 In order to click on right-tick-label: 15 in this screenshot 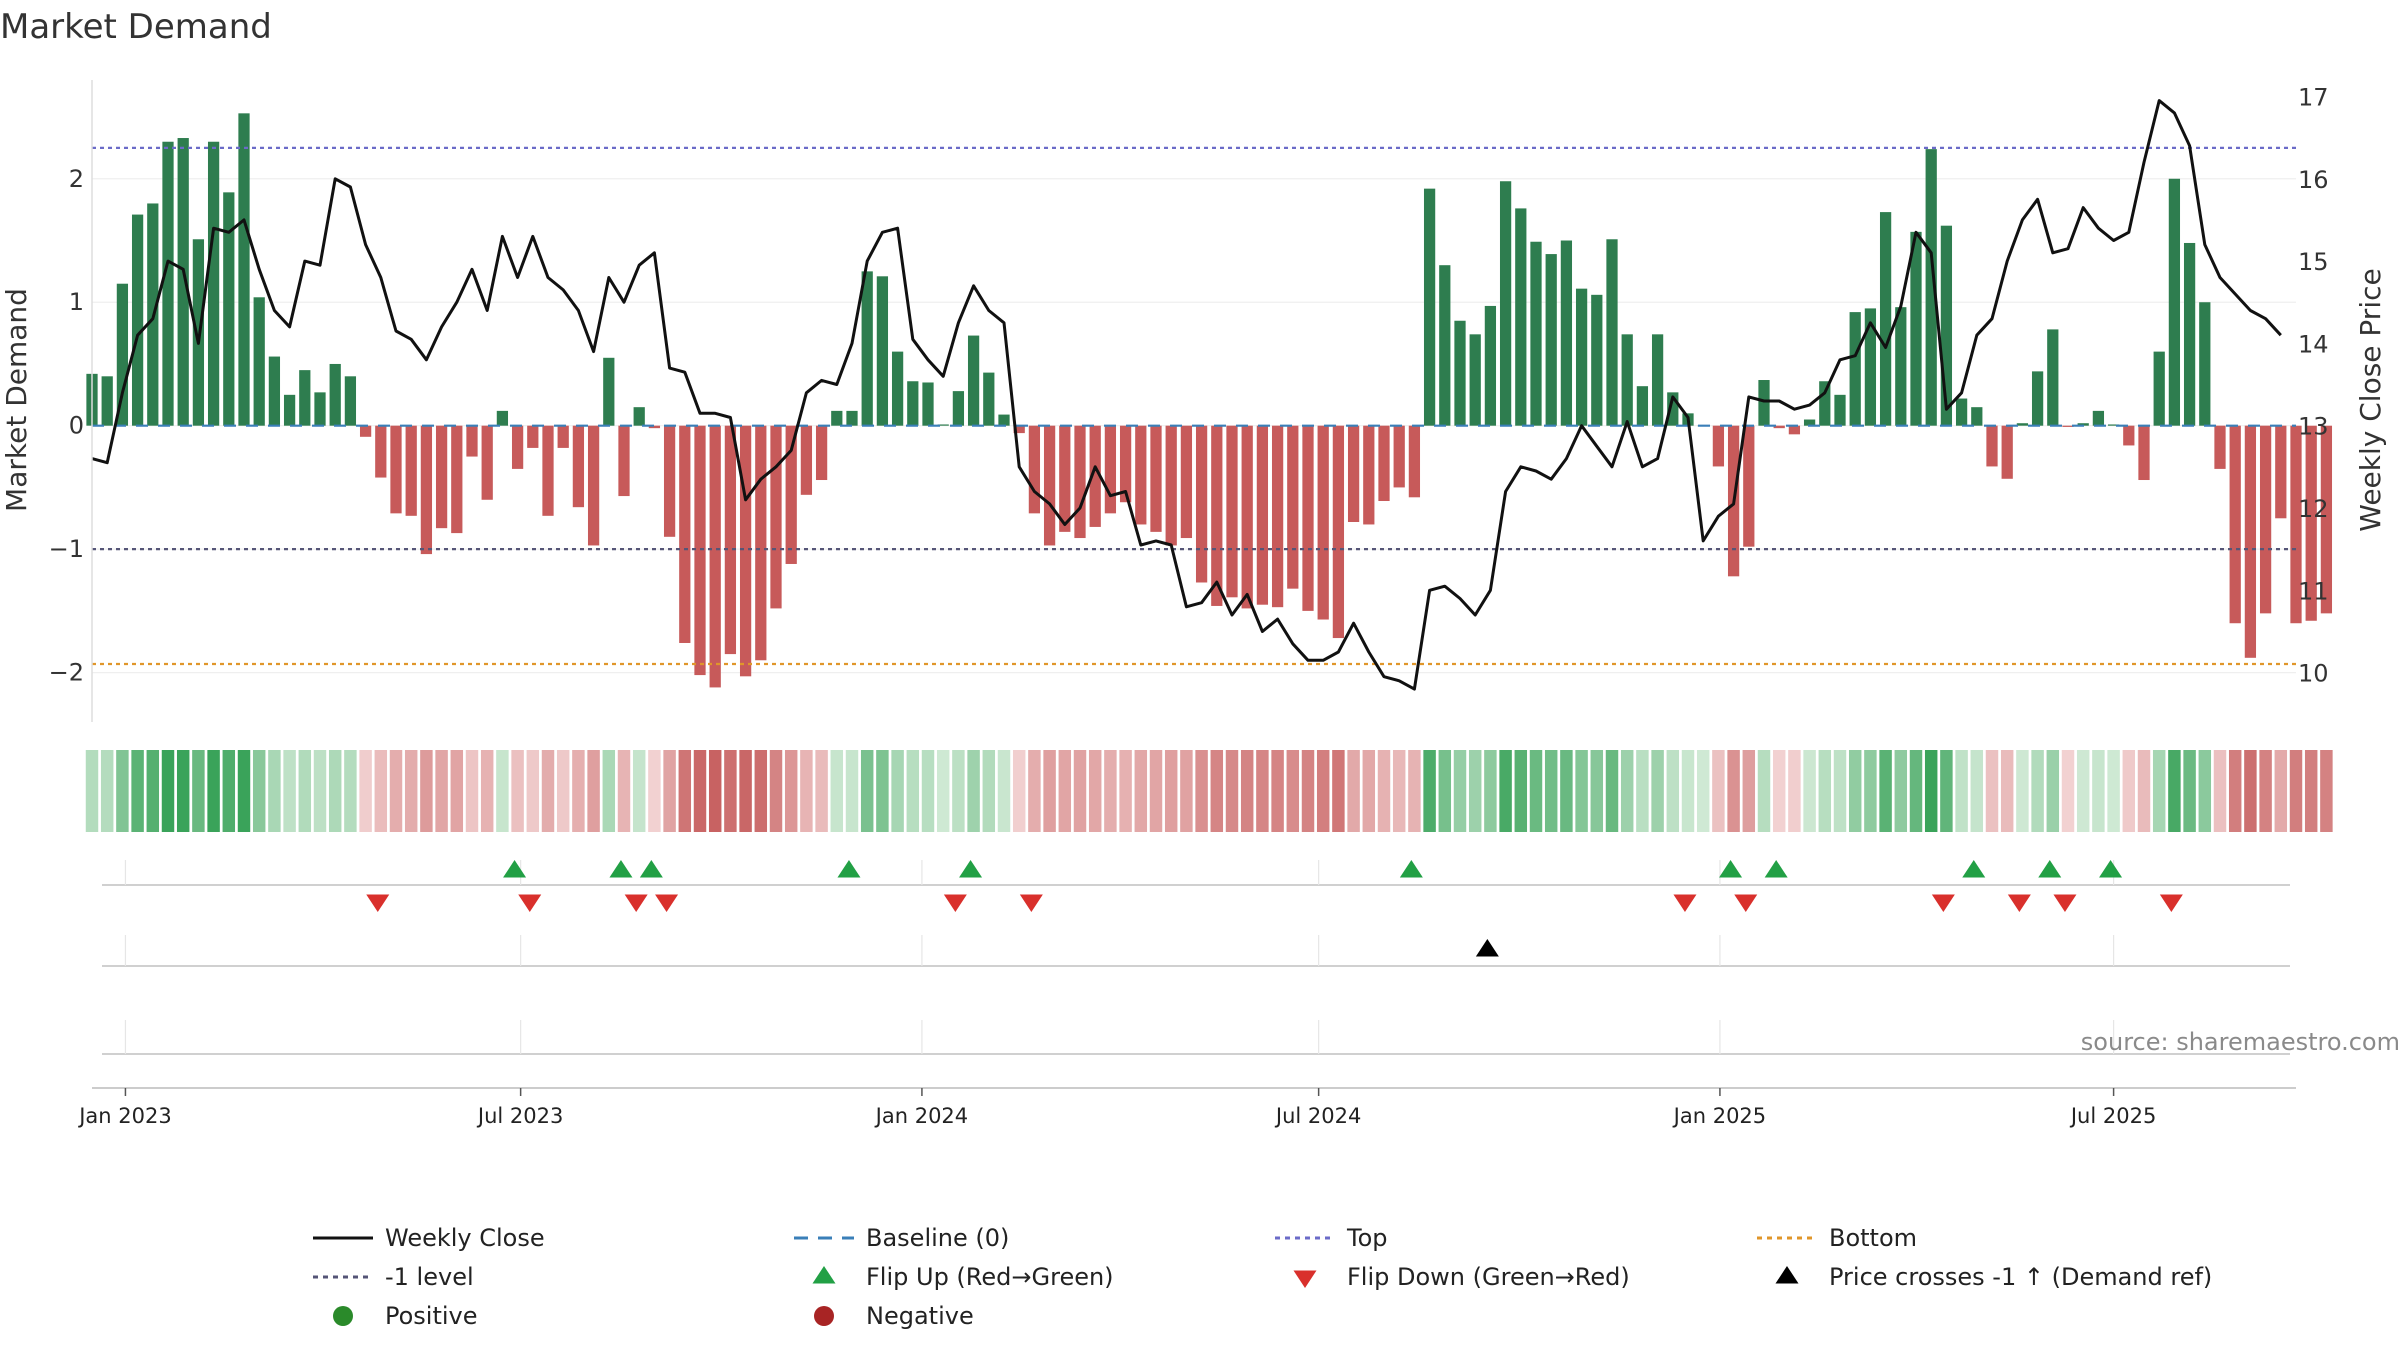, I will do `click(2313, 262)`.